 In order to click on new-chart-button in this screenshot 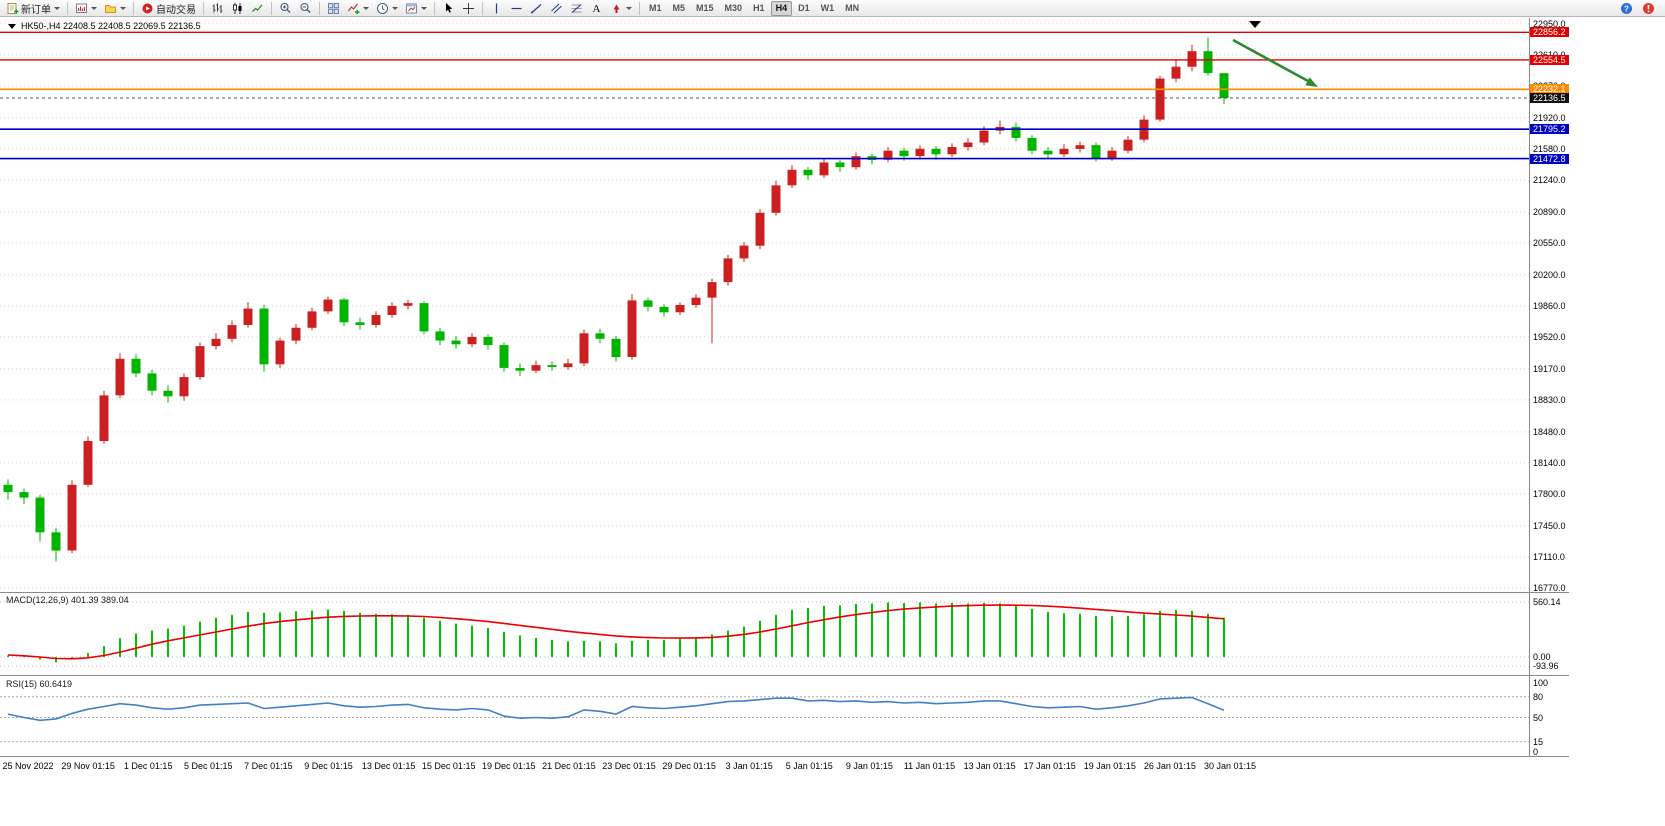, I will do `click(86, 8)`.